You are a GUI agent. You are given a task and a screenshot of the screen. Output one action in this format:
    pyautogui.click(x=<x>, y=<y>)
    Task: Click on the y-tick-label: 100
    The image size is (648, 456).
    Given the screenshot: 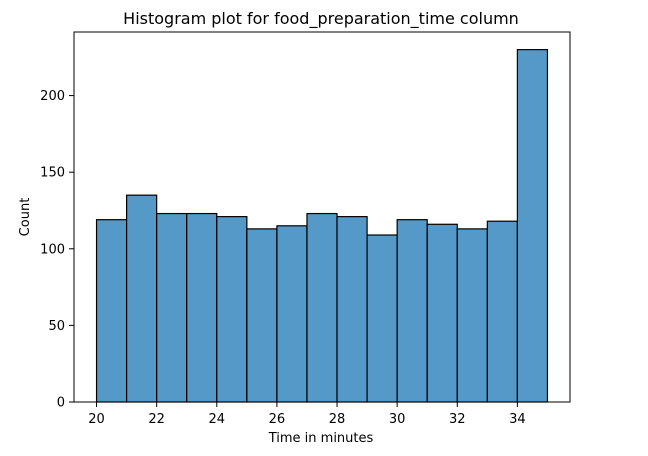 What is the action you would take?
    pyautogui.click(x=52, y=249)
    